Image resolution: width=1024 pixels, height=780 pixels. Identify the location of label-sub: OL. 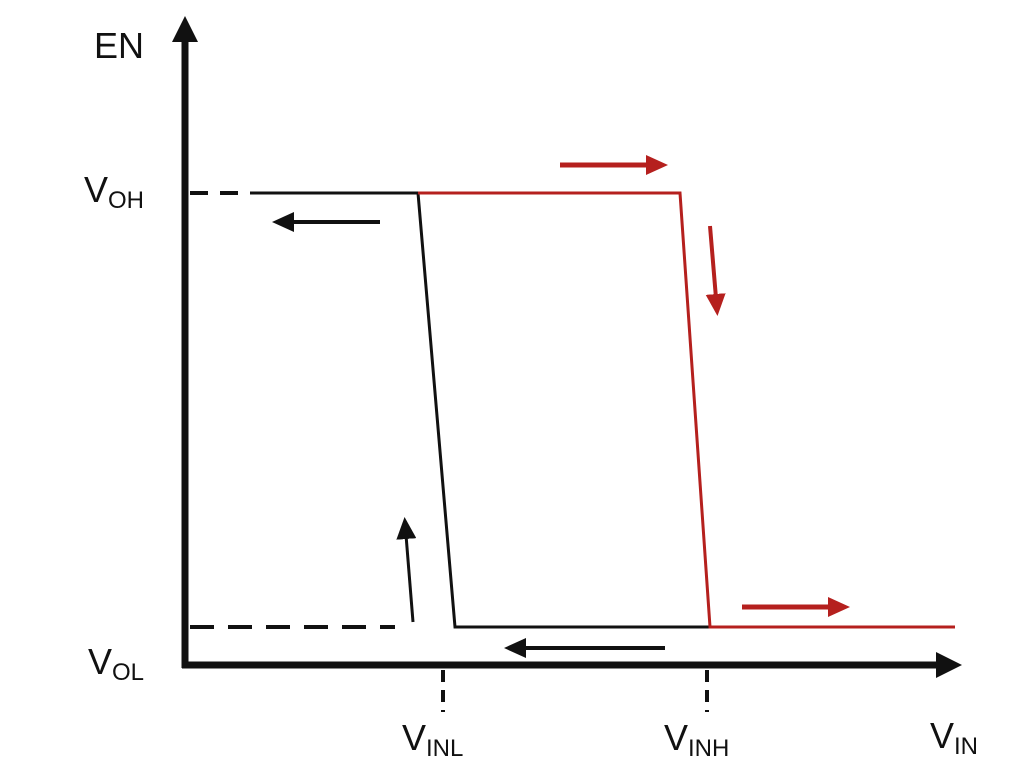
(128, 672).